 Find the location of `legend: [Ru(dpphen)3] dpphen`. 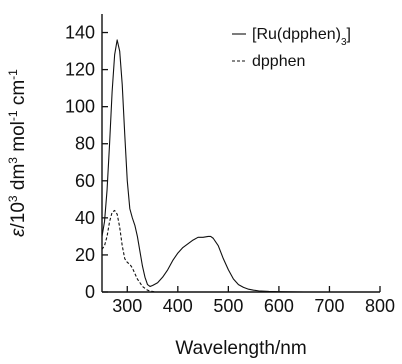

legend: [Ru(dpphen)3] dpphen is located at coordinates (291, 48).